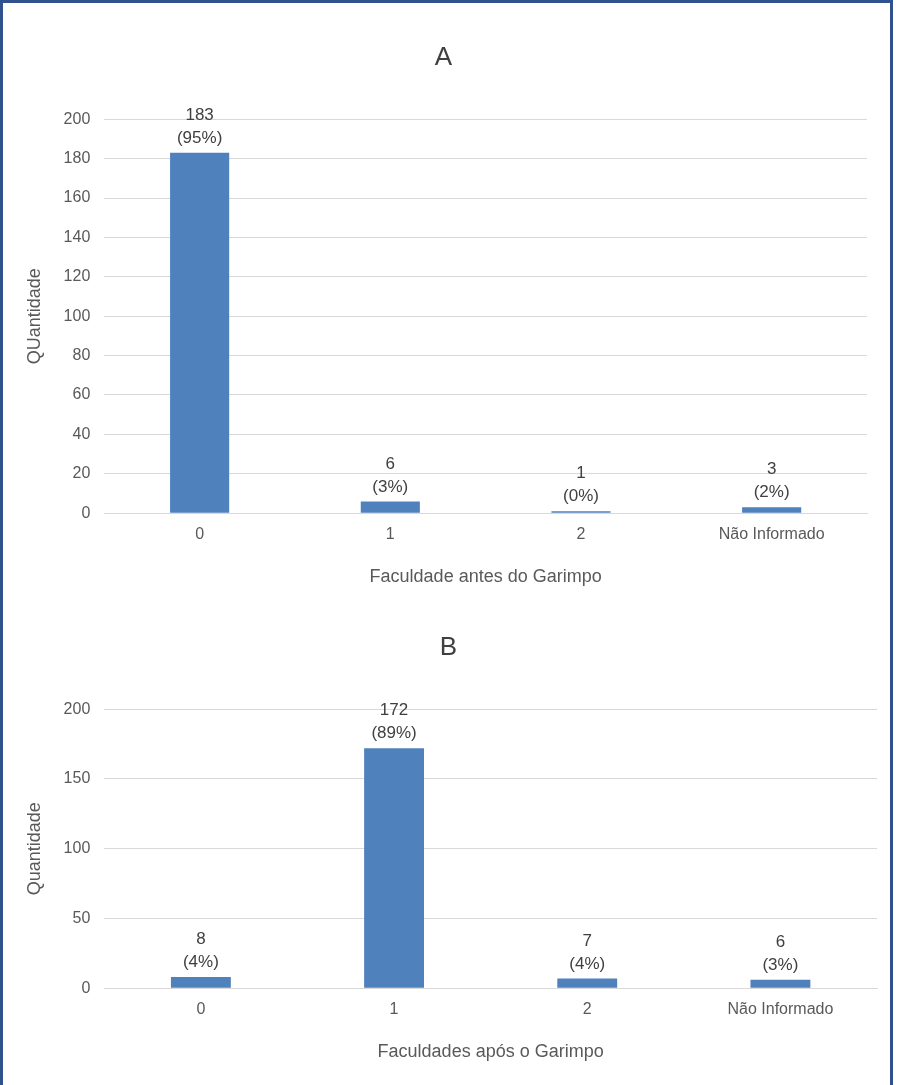 This screenshot has width=899, height=1085. I want to click on chart-title: A, so click(443, 55).